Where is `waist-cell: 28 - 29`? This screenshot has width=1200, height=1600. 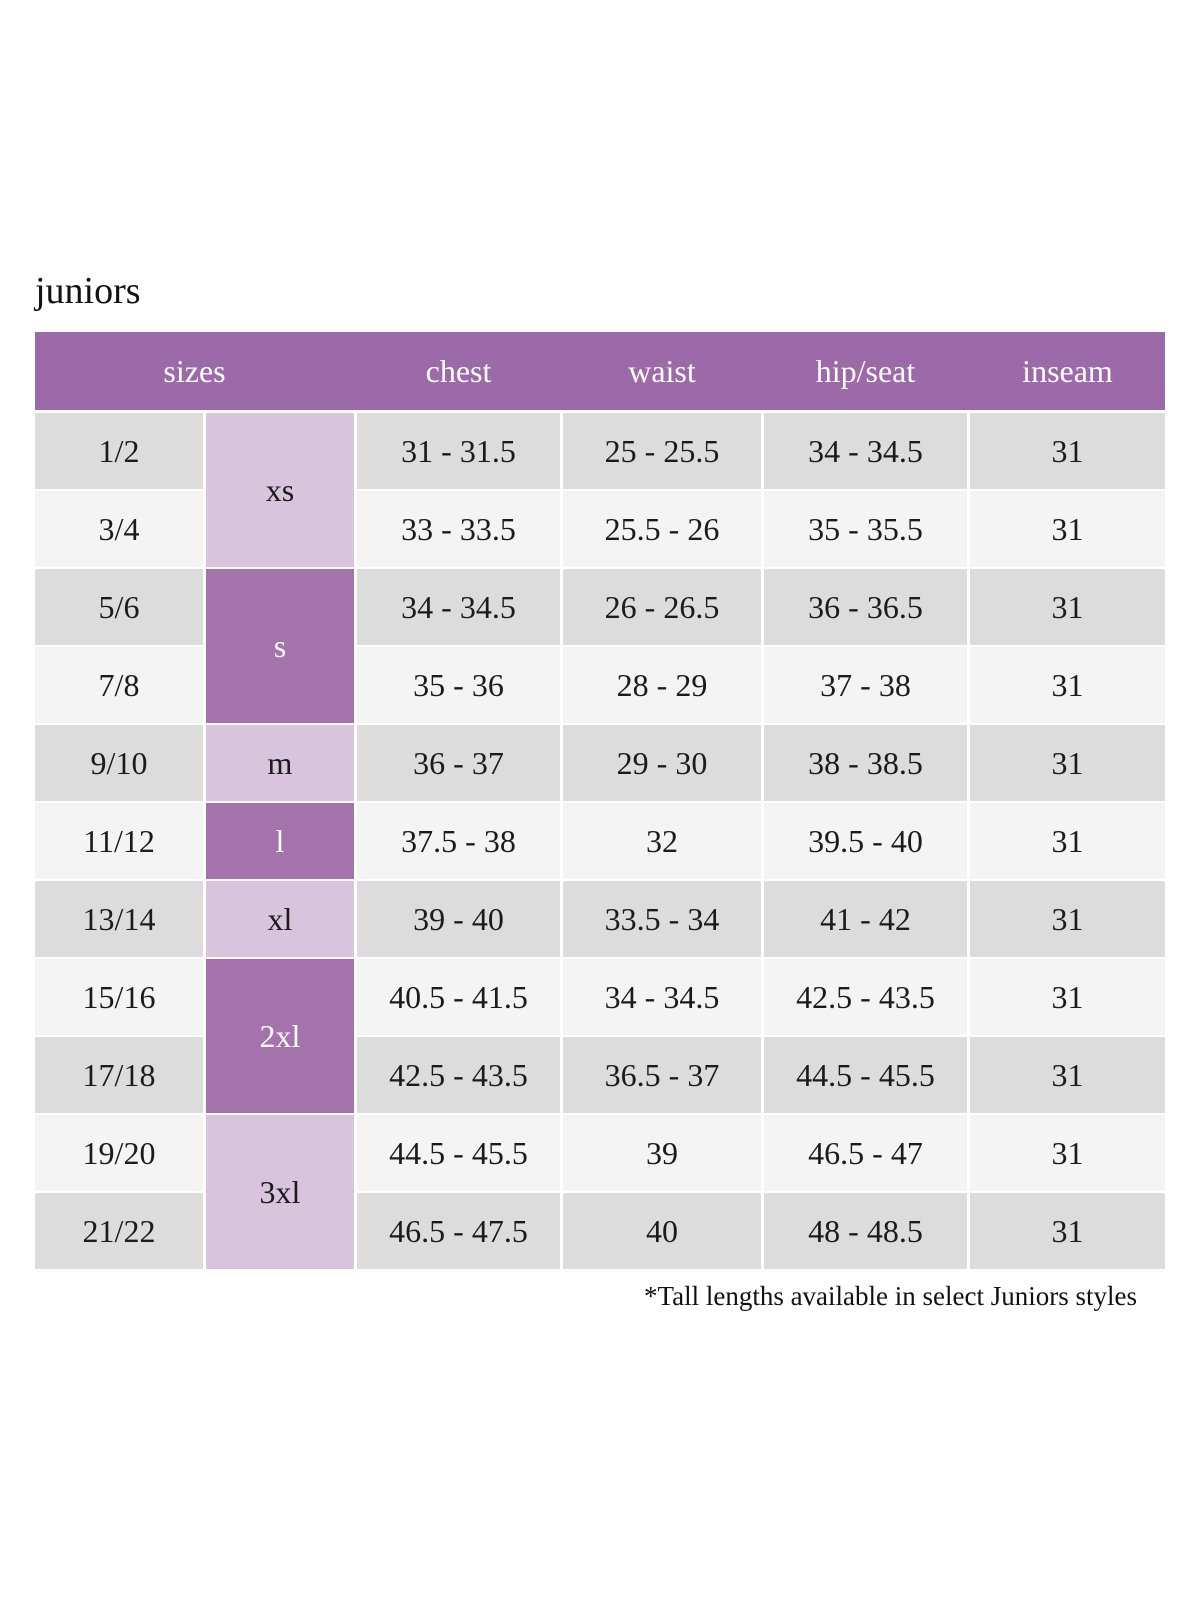 waist-cell: 28 - 29 is located at coordinates (662, 685).